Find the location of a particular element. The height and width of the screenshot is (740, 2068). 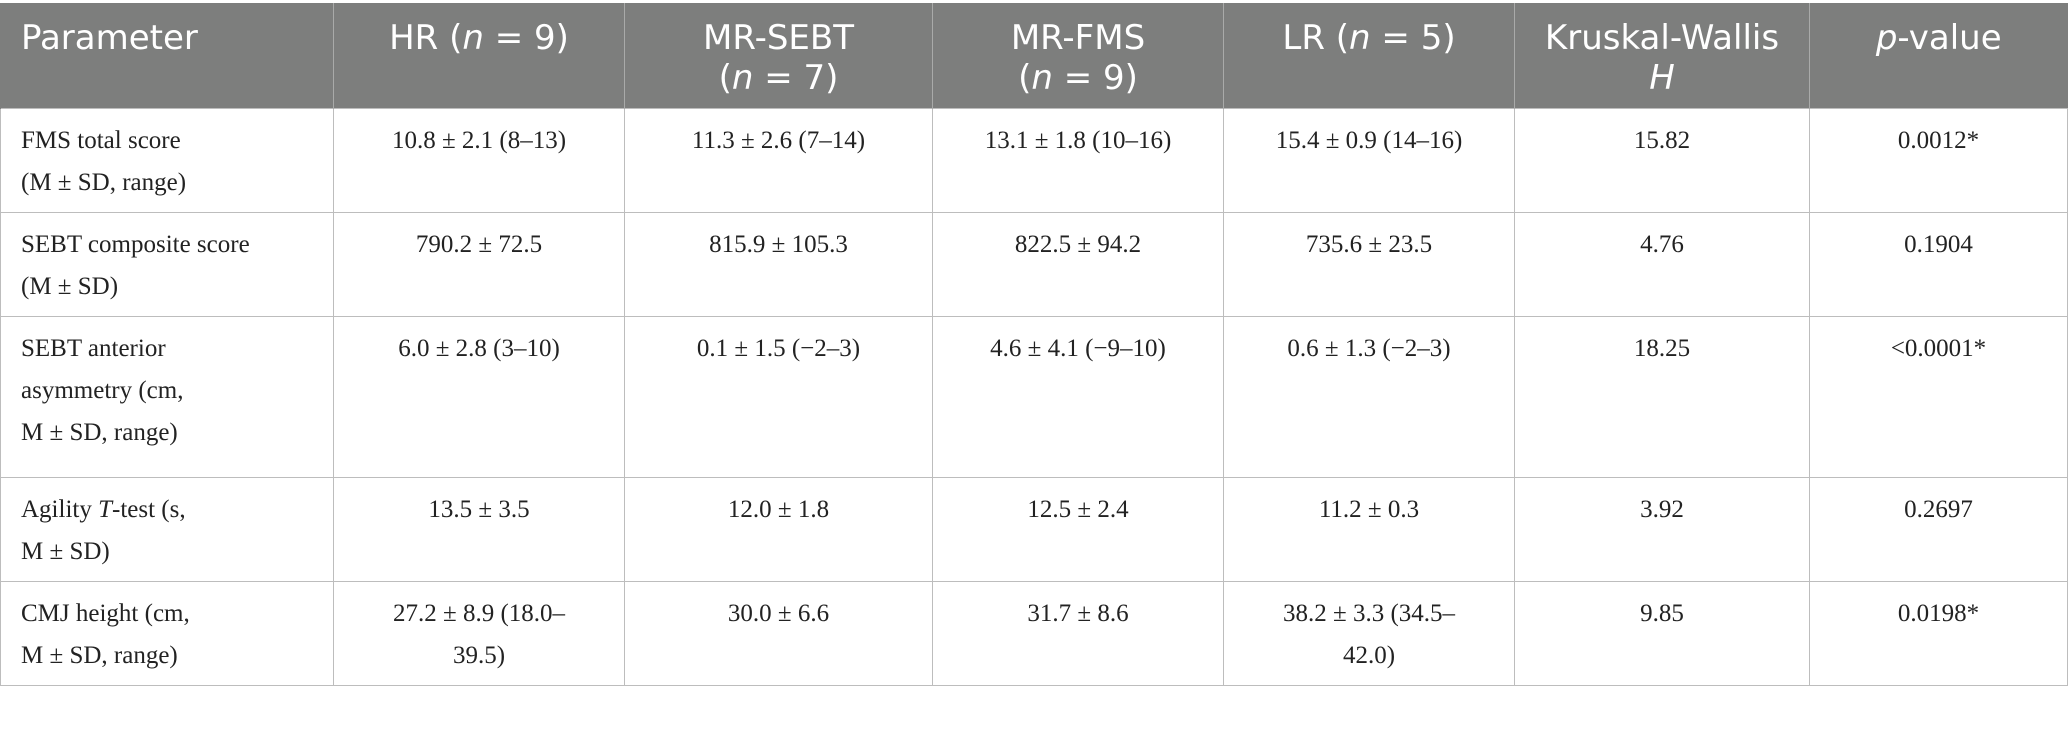

cell-hr: 27.2 ± 8.9 (18.0– 39.5) is located at coordinates (479, 633).